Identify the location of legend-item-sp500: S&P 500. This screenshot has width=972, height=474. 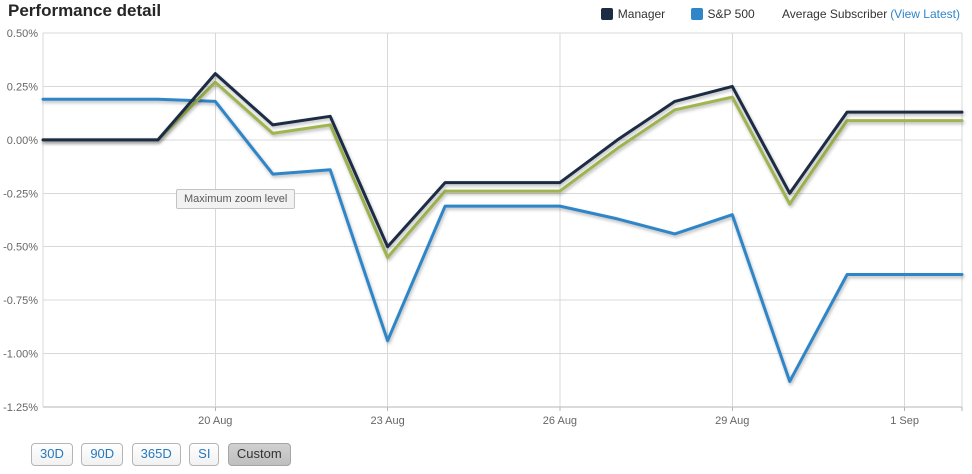
(724, 14).